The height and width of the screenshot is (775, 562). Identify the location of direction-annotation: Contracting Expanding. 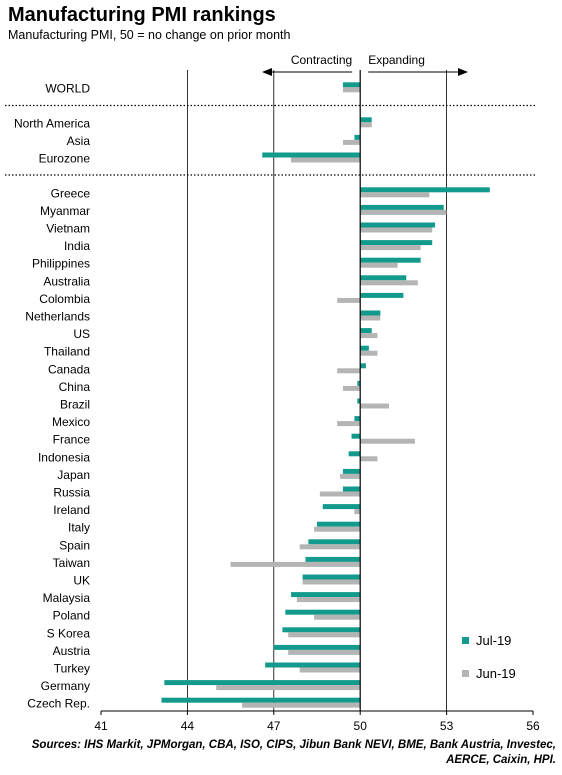
(365, 64).